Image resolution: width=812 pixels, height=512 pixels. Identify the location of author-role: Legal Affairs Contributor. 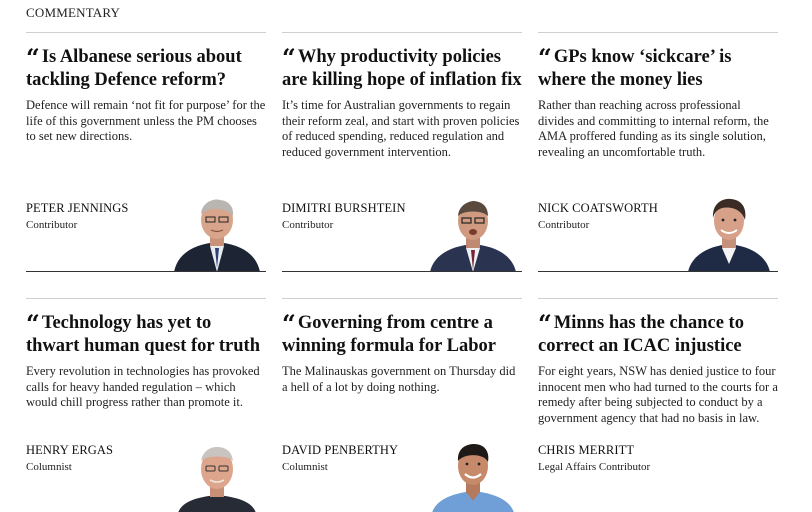
(594, 467).